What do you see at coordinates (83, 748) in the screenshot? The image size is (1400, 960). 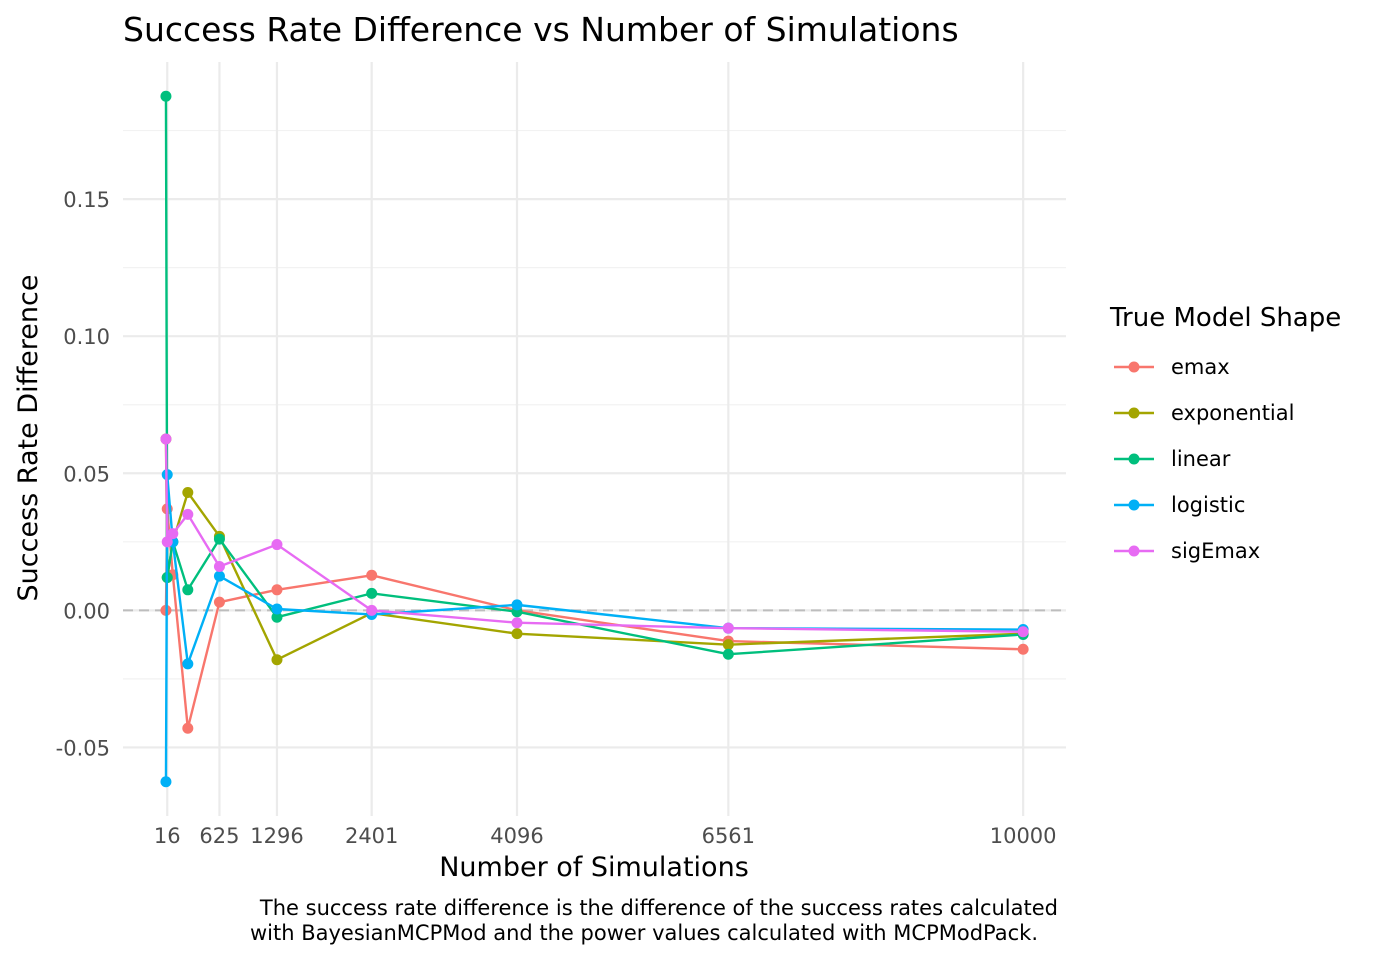 I see `y-tick-label: -0.05` at bounding box center [83, 748].